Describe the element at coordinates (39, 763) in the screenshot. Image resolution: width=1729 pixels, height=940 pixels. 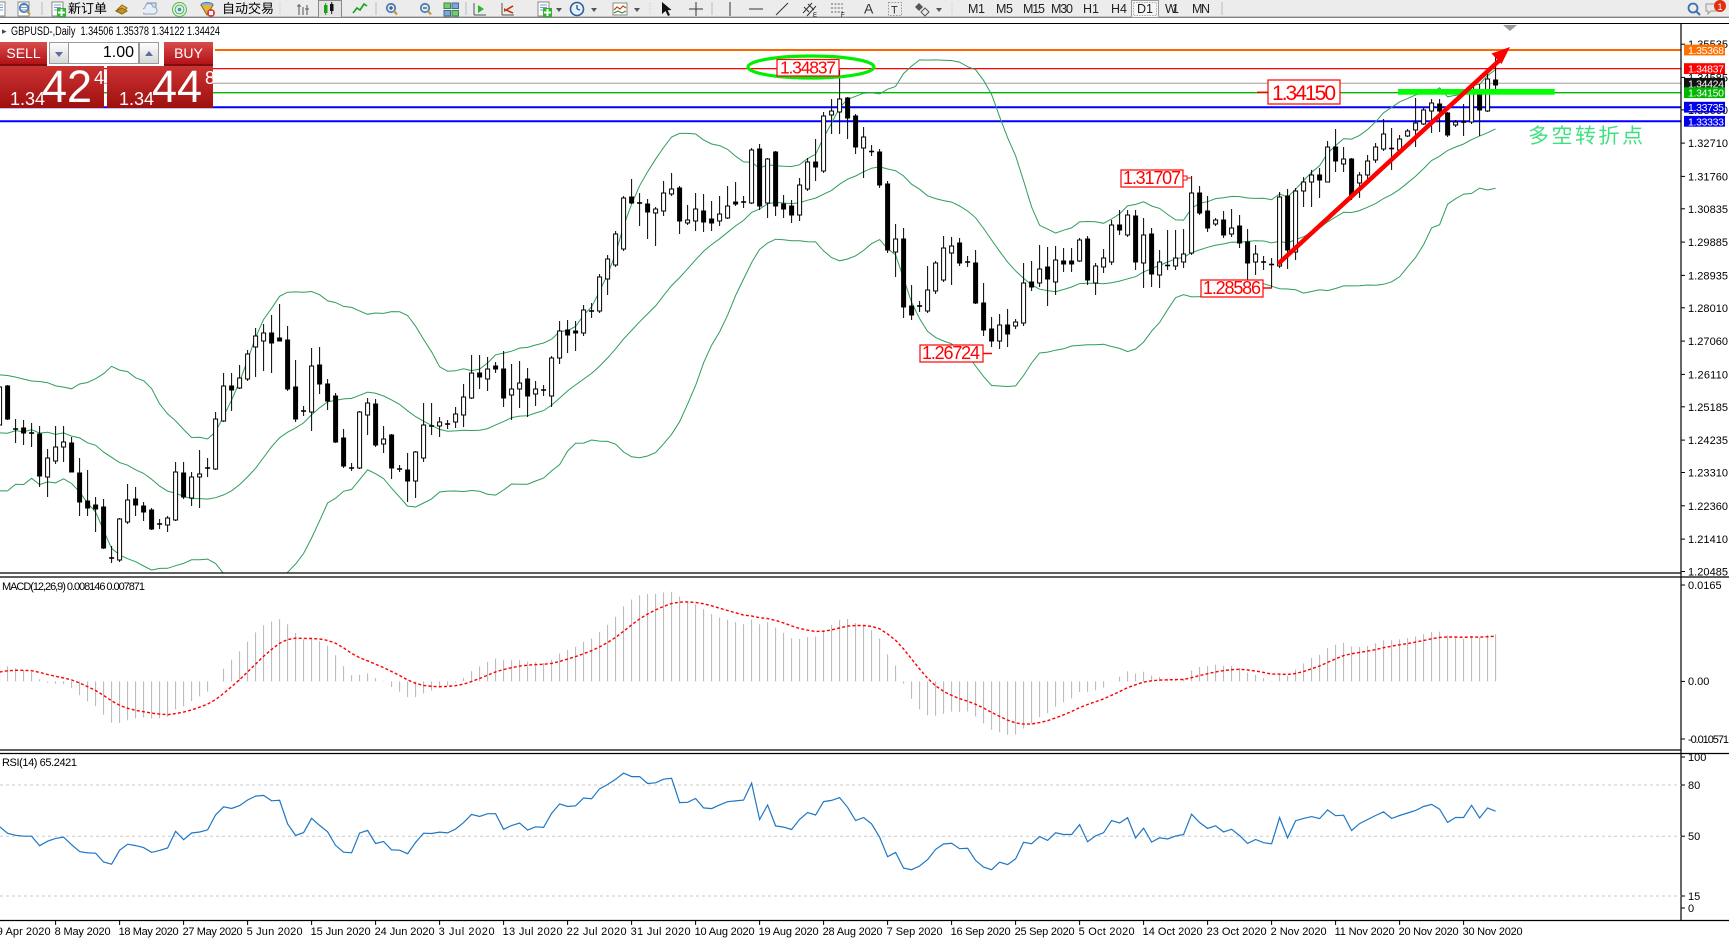
I see `svg-text: RSI(14) 65.2421` at that location.